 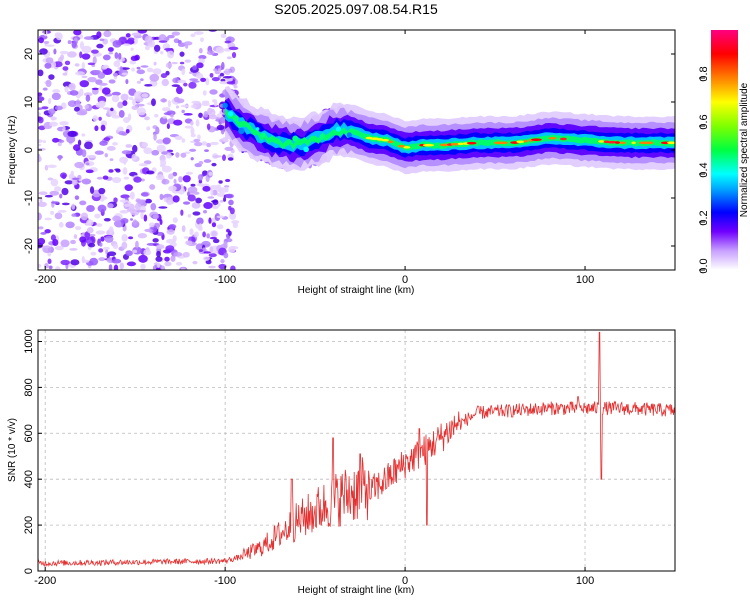 What do you see at coordinates (704, 217) in the screenshot?
I see `colorbar-tick-label: 0.2` at bounding box center [704, 217].